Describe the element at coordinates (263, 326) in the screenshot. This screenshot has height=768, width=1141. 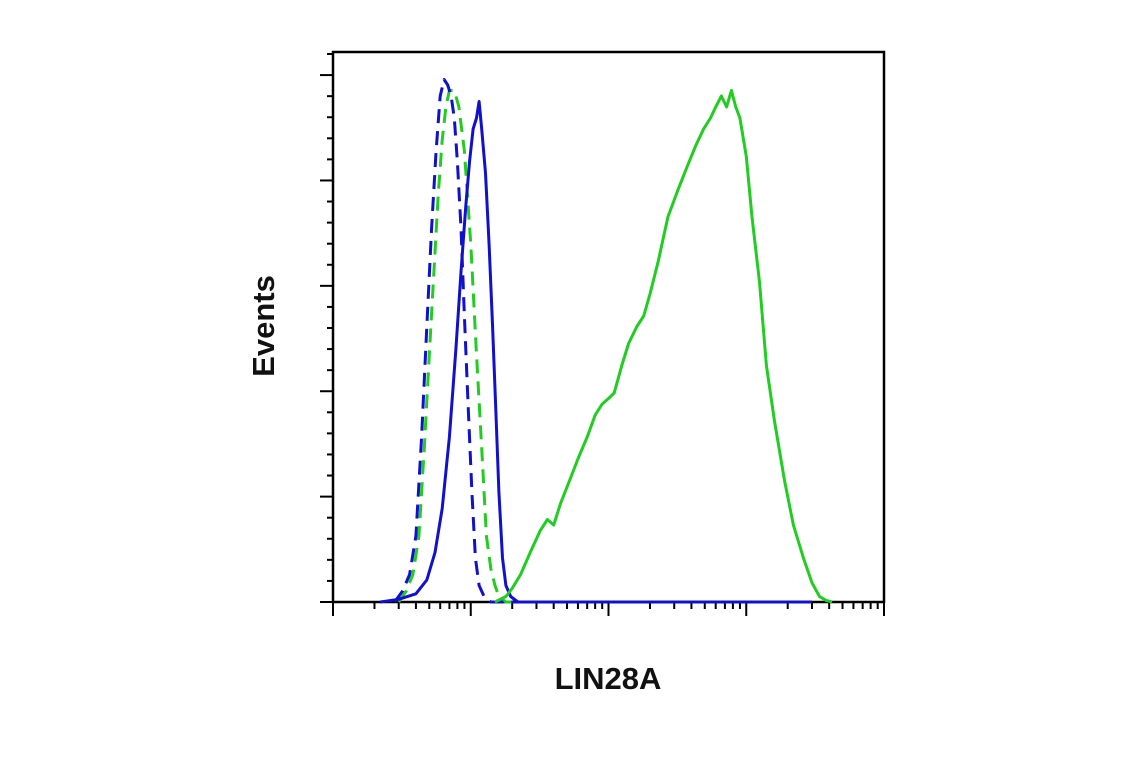
I see `y-axis-title: Events` at that location.